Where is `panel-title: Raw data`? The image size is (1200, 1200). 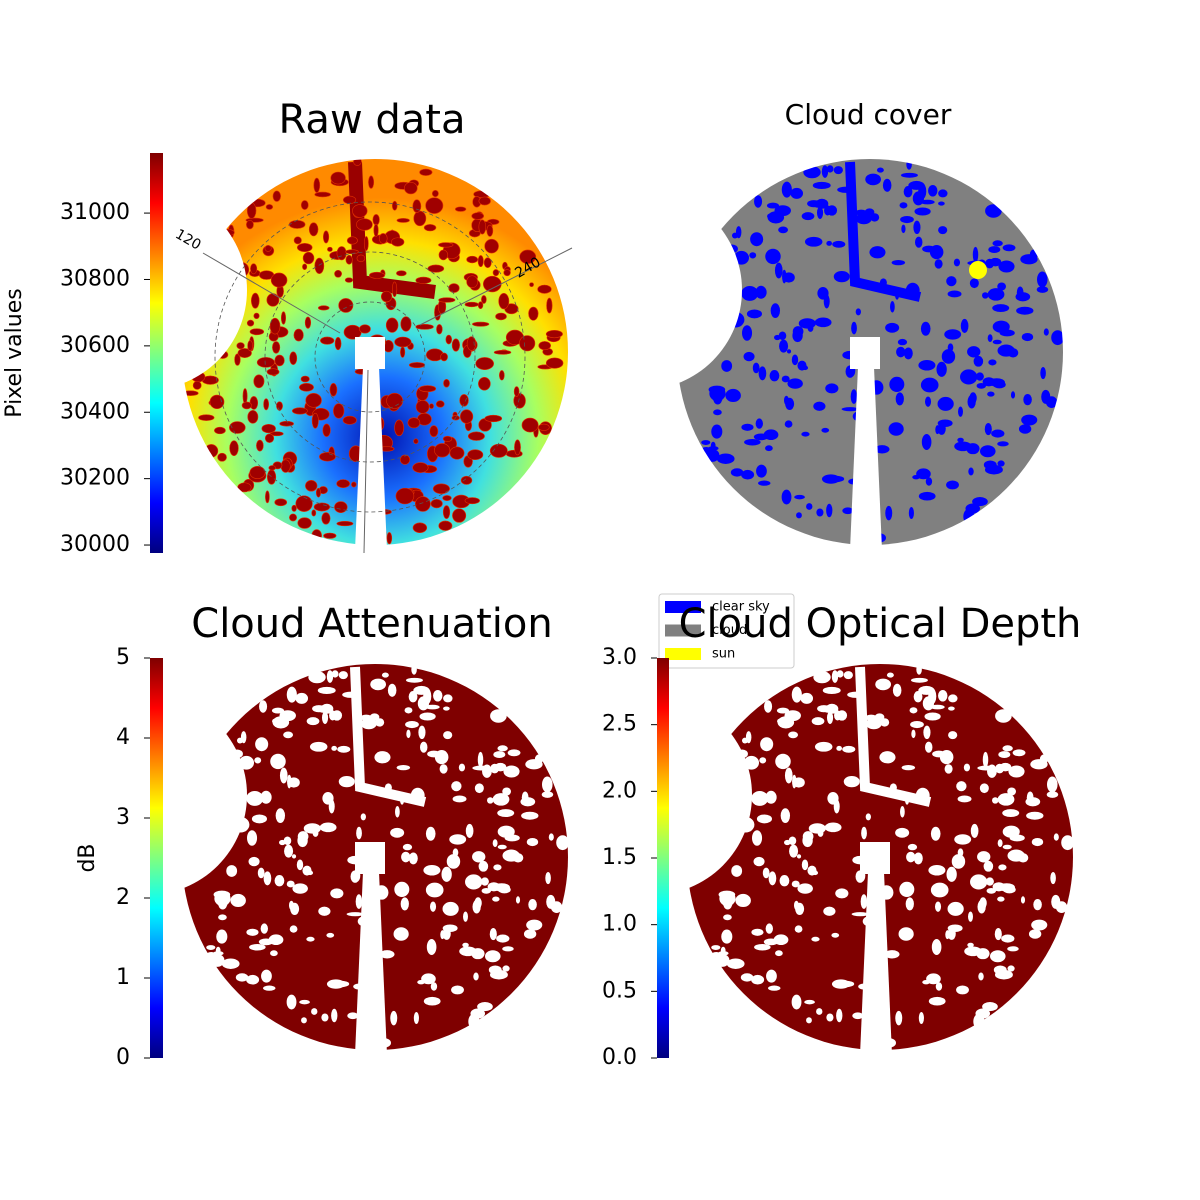
panel-title: Raw data is located at coordinates (372, 120).